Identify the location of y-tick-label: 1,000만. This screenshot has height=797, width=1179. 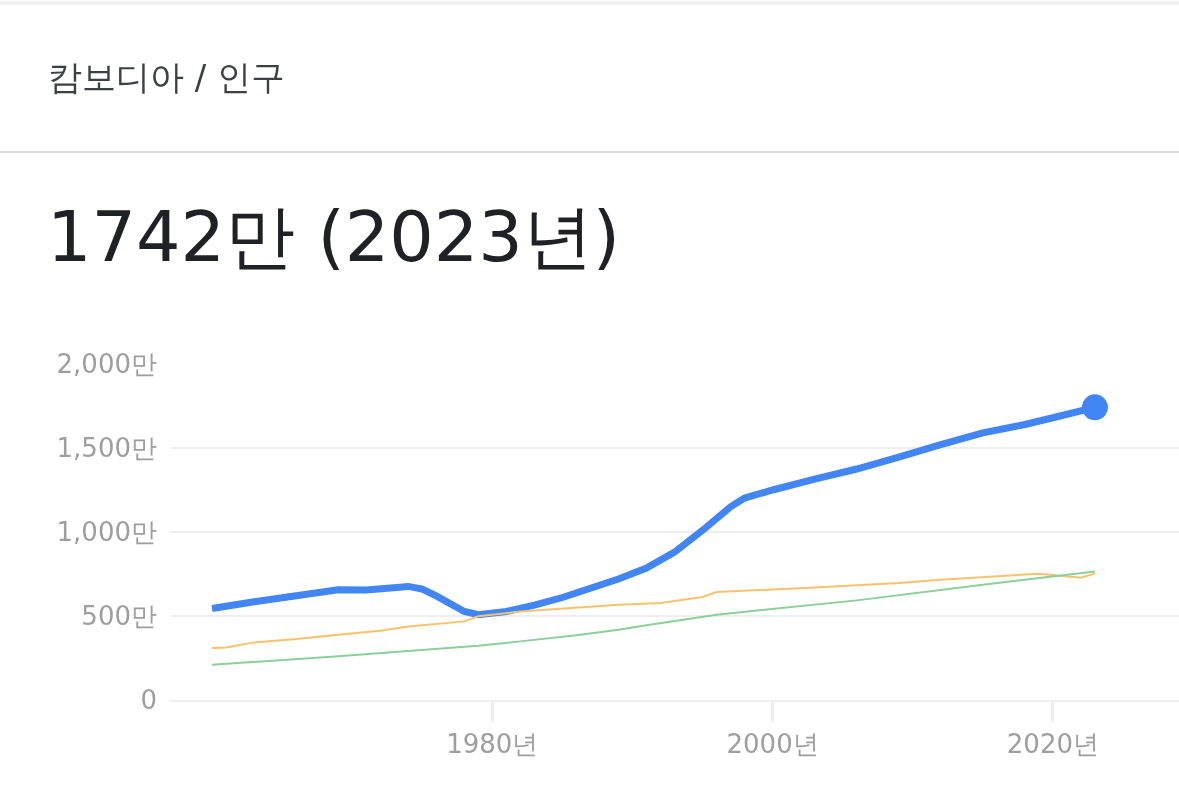
(106, 532).